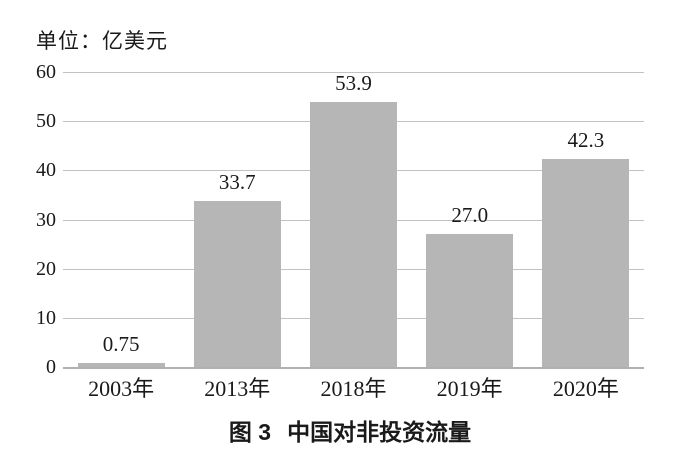 This screenshot has height=469, width=700. What do you see at coordinates (237, 284) in the screenshot?
I see `bar-2013年` at bounding box center [237, 284].